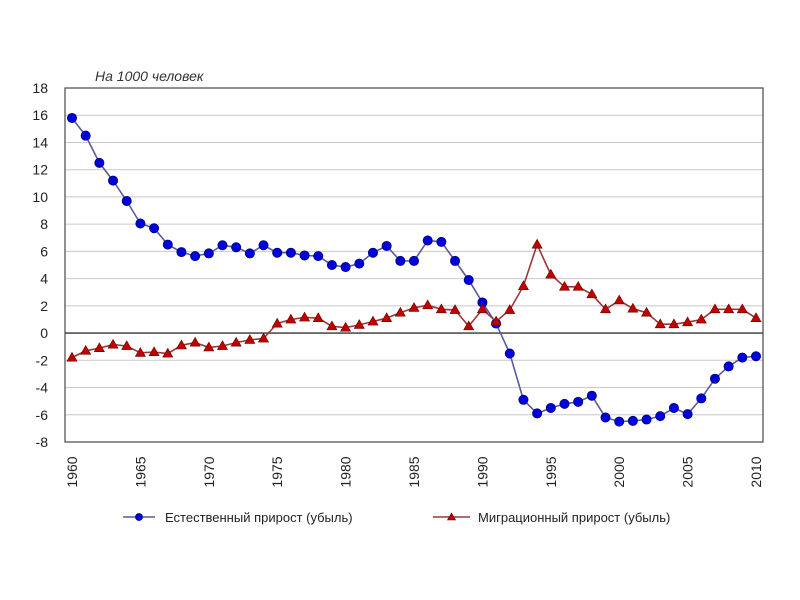 This screenshot has height=600, width=800. Describe the element at coordinates (688, 471) in the screenshot. I see `x-tick-label: 2005` at that location.